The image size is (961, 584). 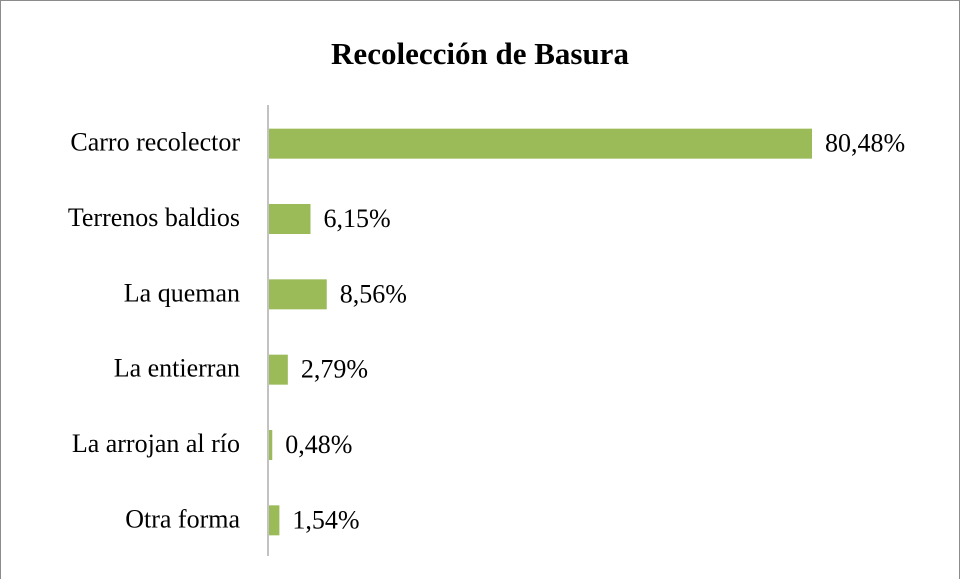 I want to click on data-label: 1,54%, so click(x=325, y=519).